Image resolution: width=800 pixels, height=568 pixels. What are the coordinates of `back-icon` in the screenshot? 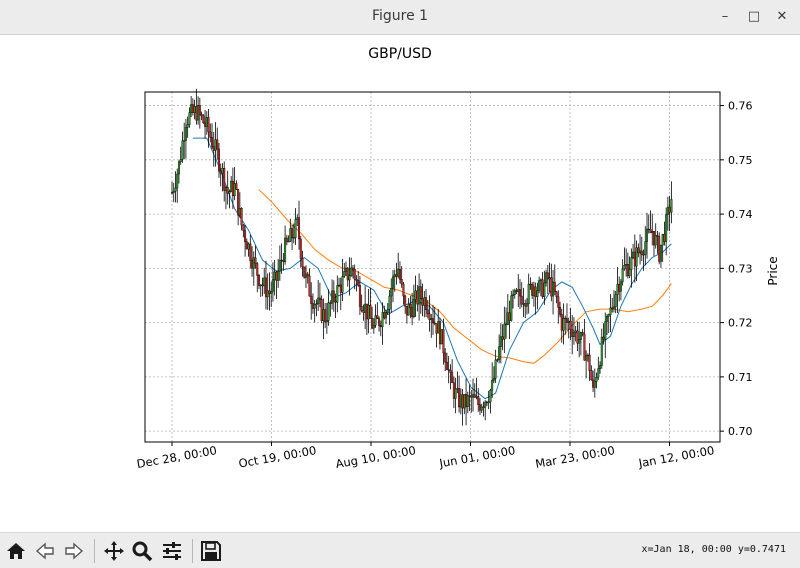 It's located at (45, 551).